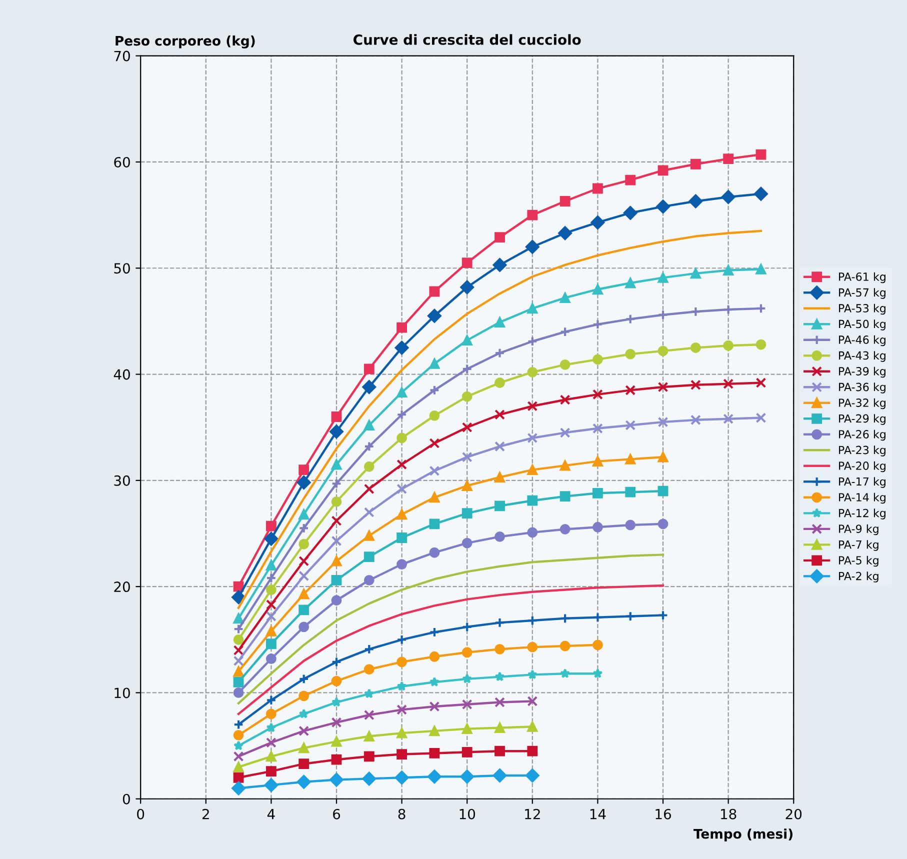 The height and width of the screenshot is (859, 907). I want to click on x-tick-label: 0, so click(140, 814).